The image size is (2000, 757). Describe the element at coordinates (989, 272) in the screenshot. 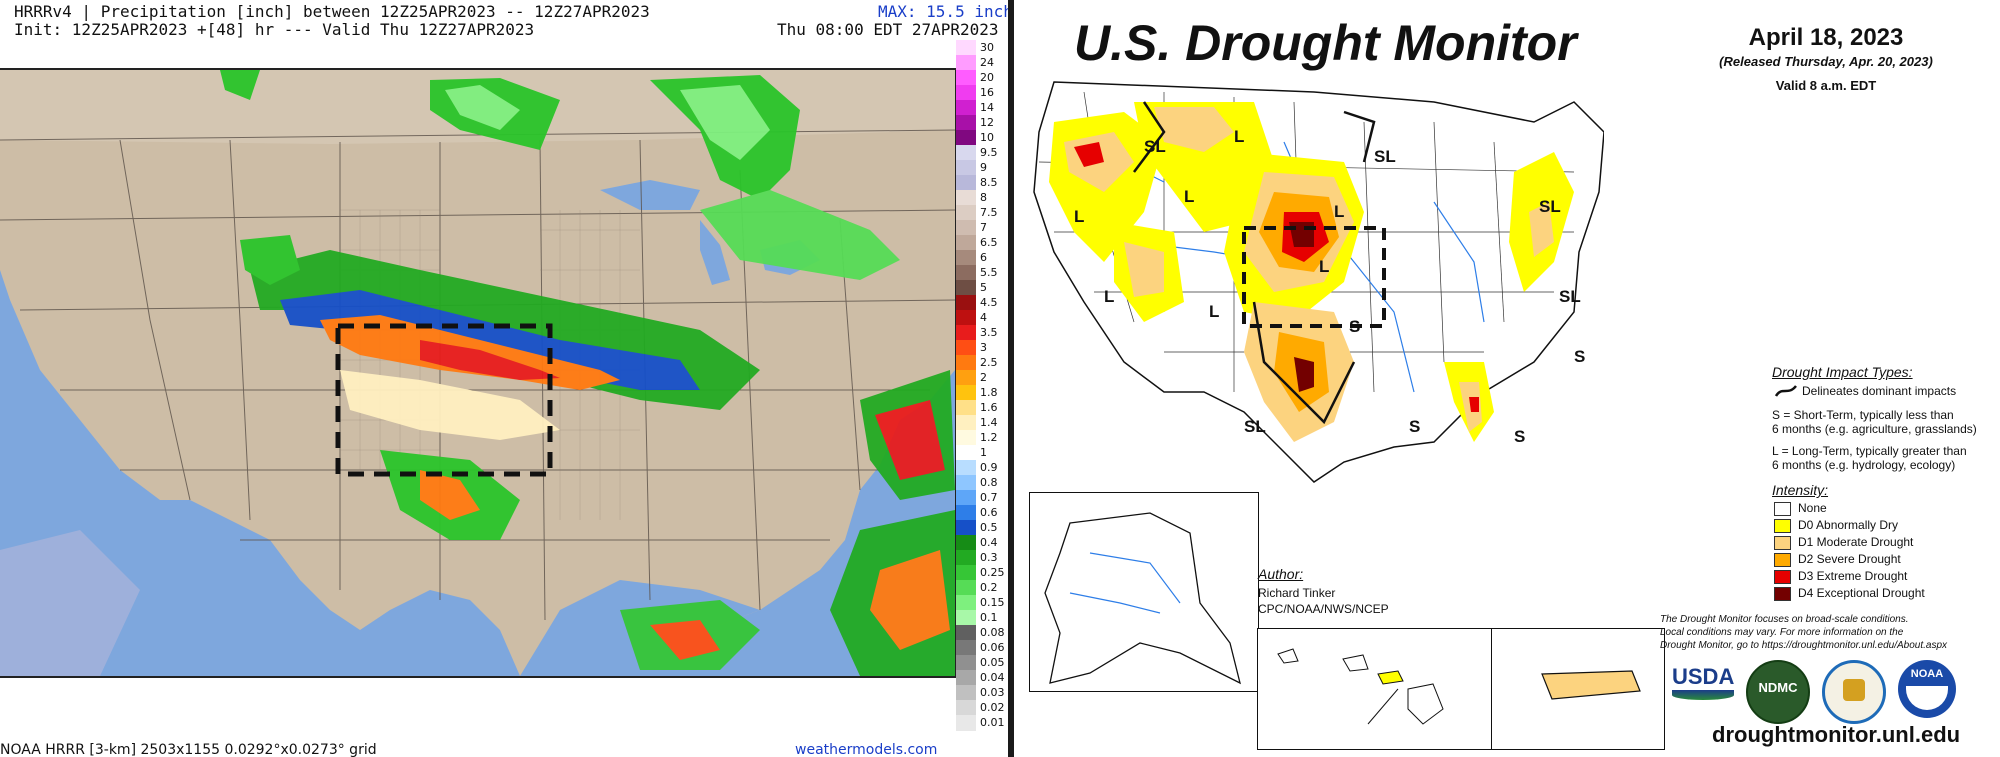

I see `colorbar-label: 5.5` at that location.